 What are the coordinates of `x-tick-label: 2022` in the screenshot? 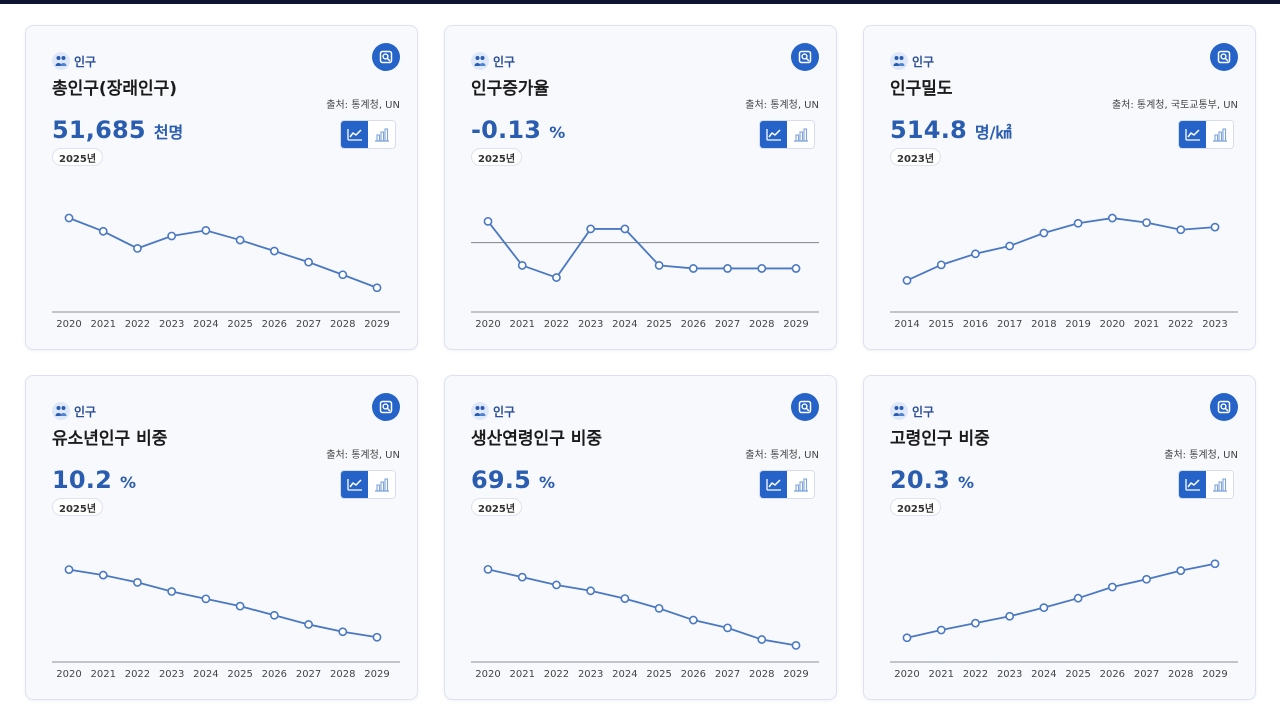 It's located at (556, 324).